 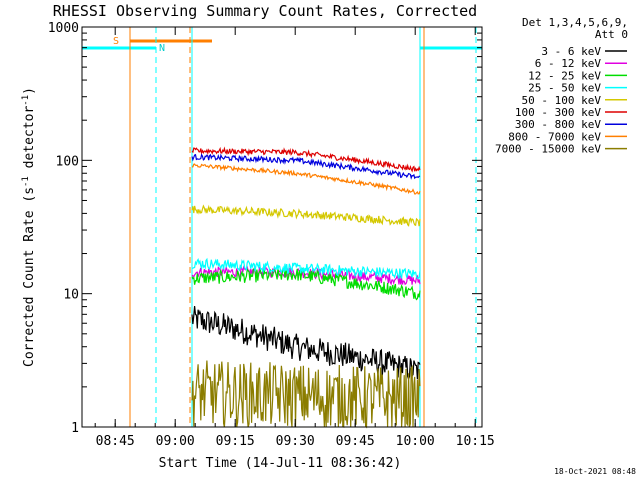 What do you see at coordinates (558, 112) in the screenshot?
I see `legend-label-5: 100 - 300 keV` at bounding box center [558, 112].